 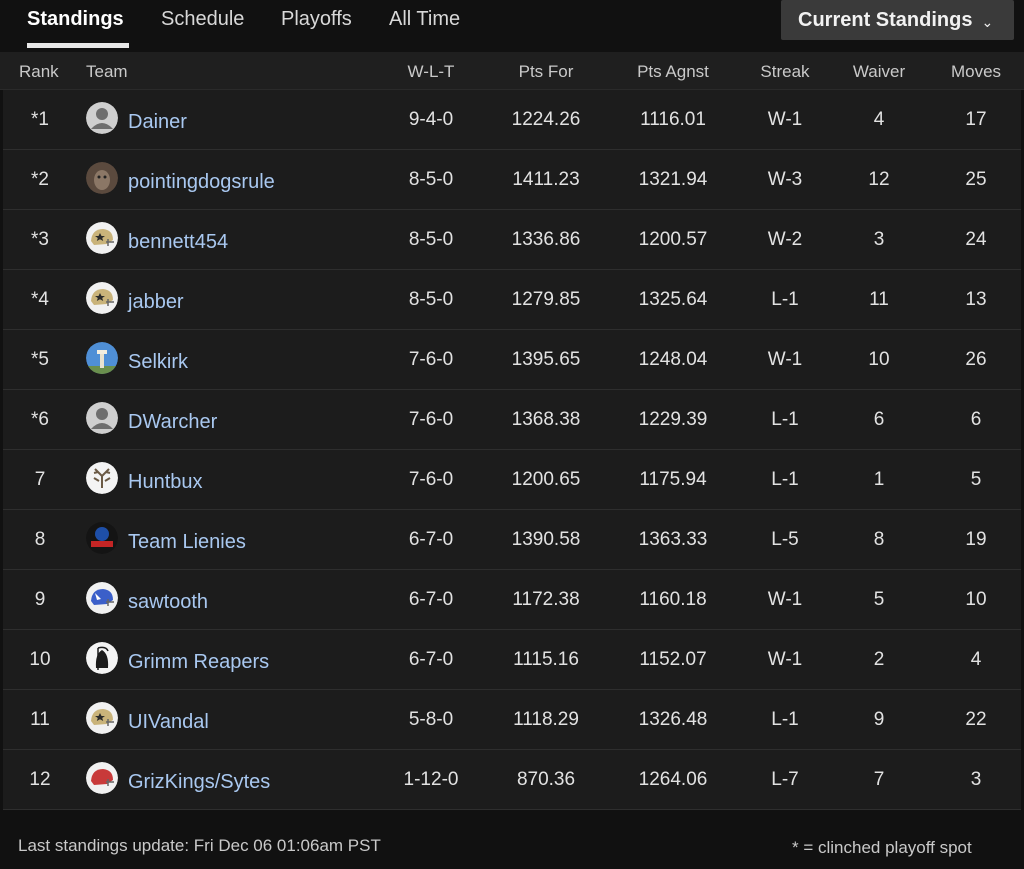 What do you see at coordinates (203, 19) in the screenshot?
I see `tab-schedule: Schedule` at bounding box center [203, 19].